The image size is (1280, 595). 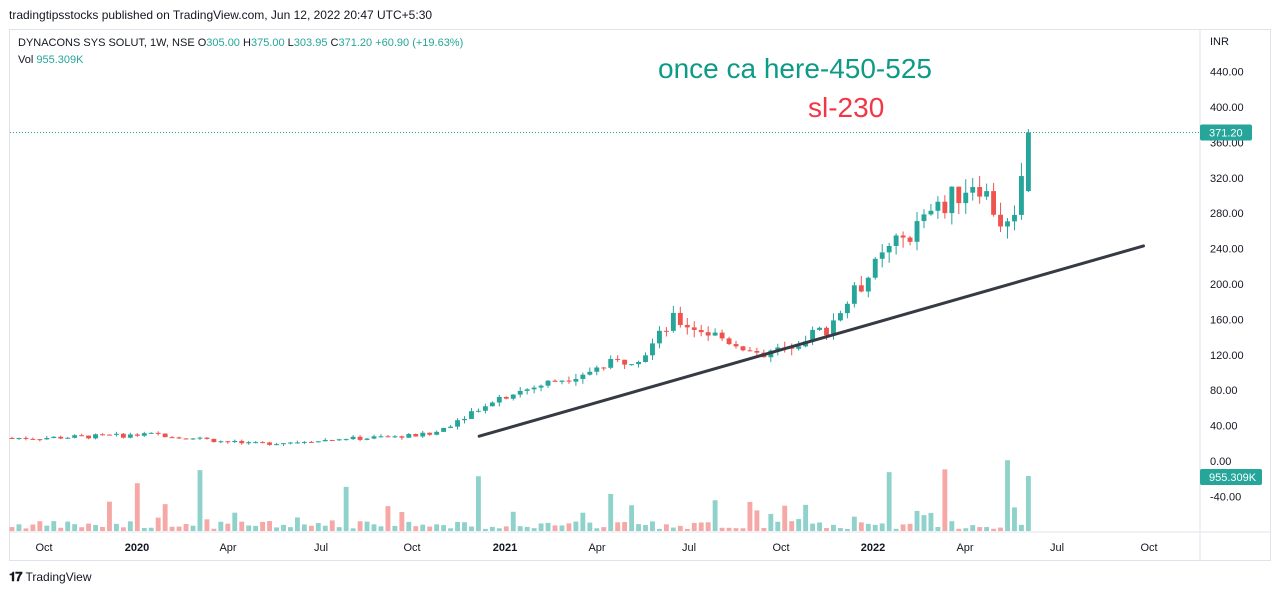 I want to click on open-value: 305.00, so click(x=223, y=43).